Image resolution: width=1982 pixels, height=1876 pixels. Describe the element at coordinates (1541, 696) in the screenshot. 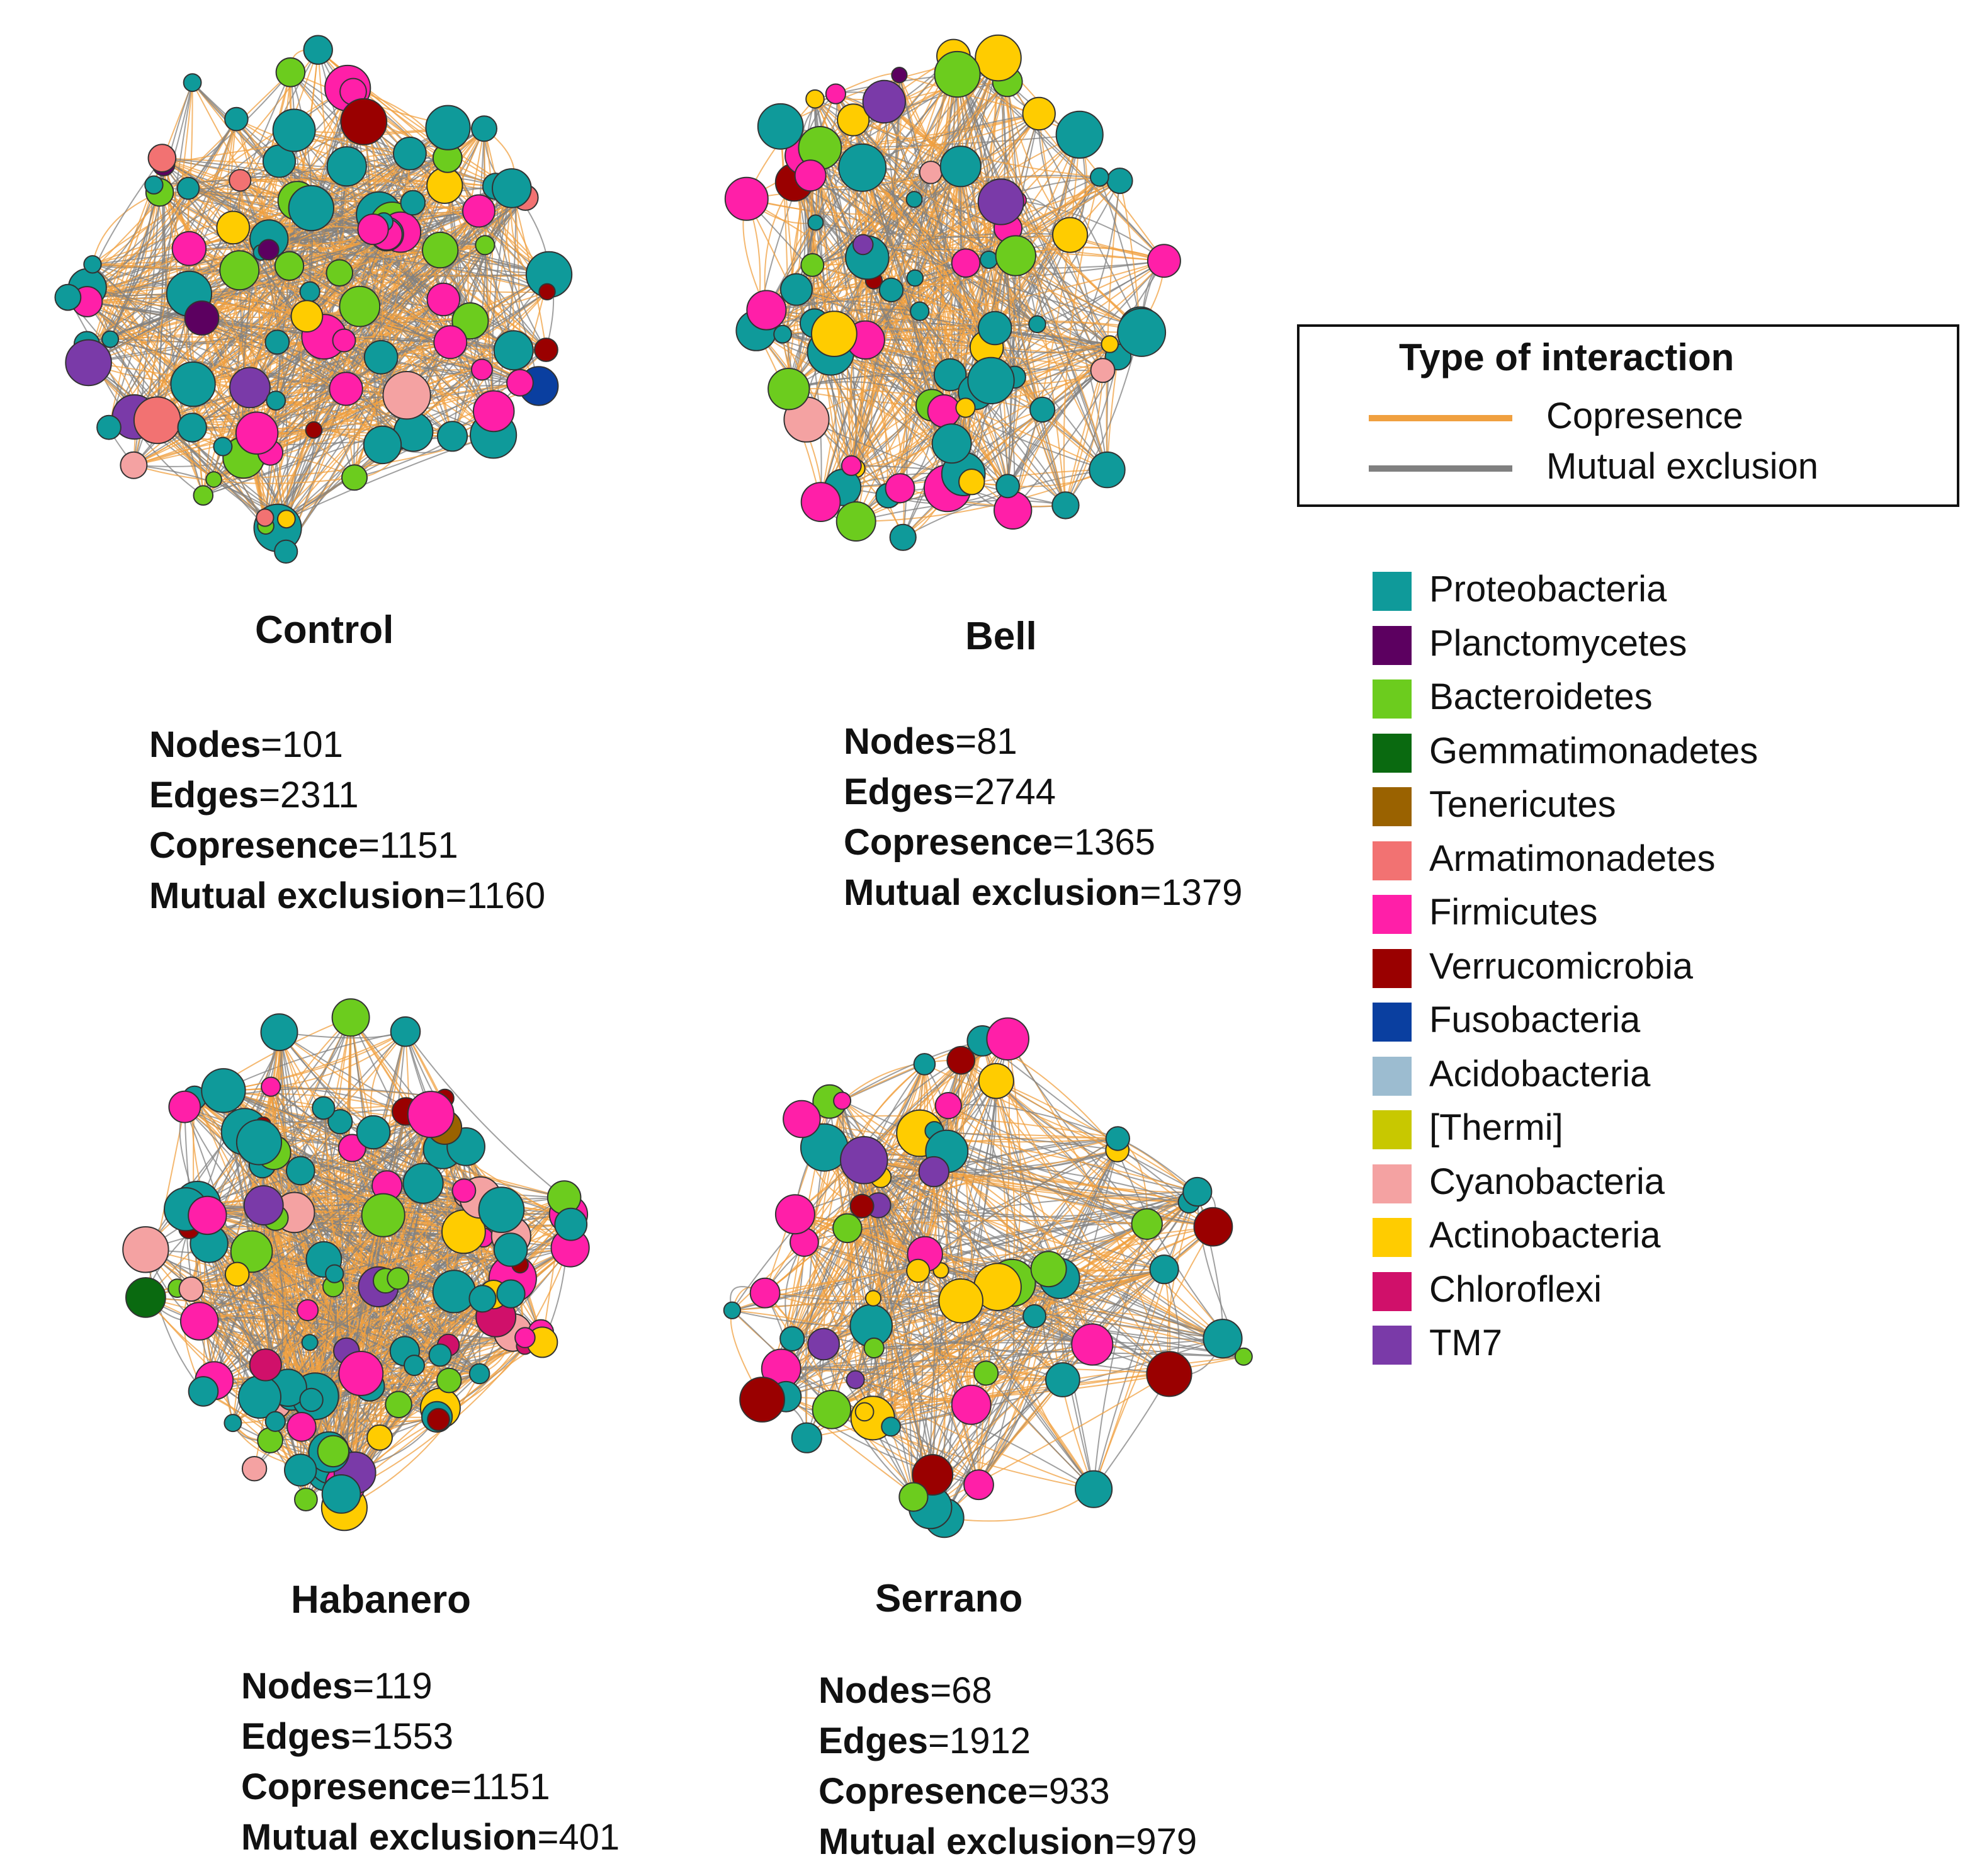

I see `legend-label: Bacteroidetes` at that location.